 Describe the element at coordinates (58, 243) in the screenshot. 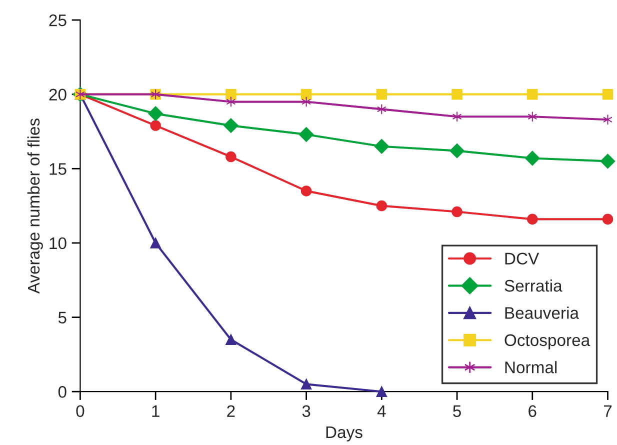

I see `y-tick-label: 10` at that location.